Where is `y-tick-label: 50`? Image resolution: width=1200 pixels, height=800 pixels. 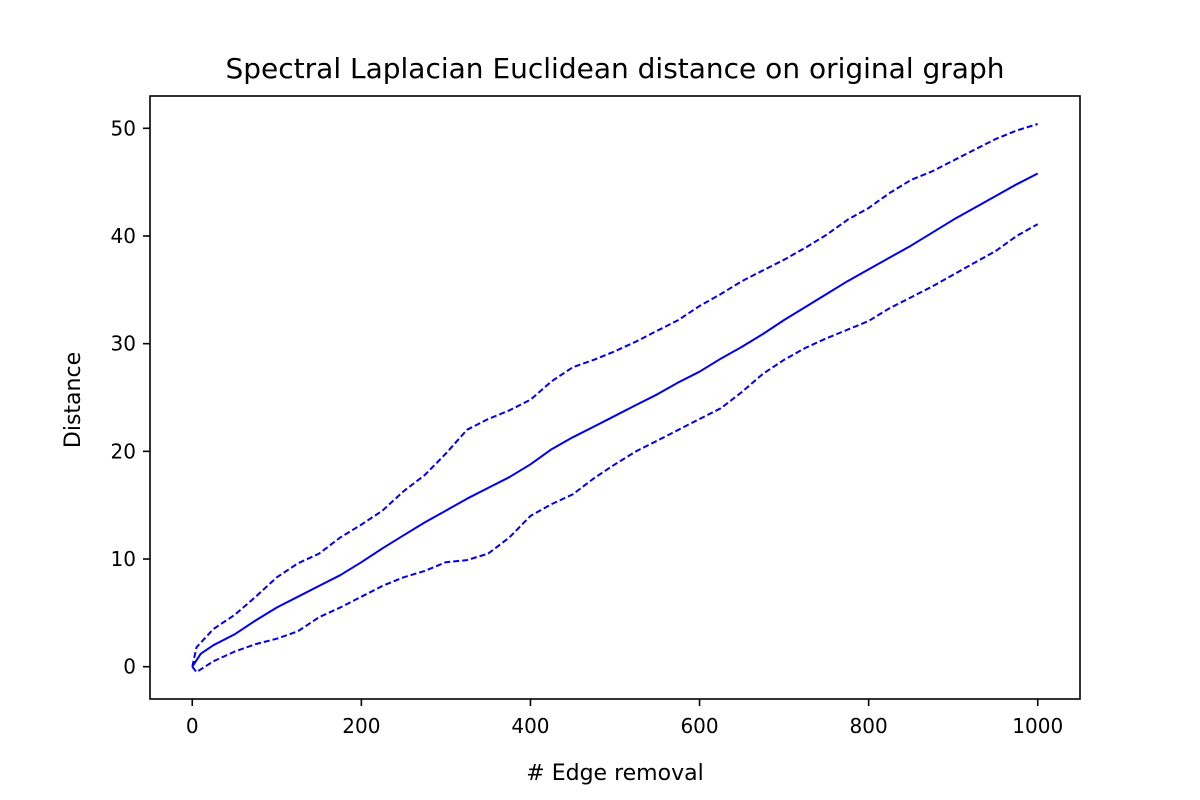
y-tick-label: 50 is located at coordinates (123, 128).